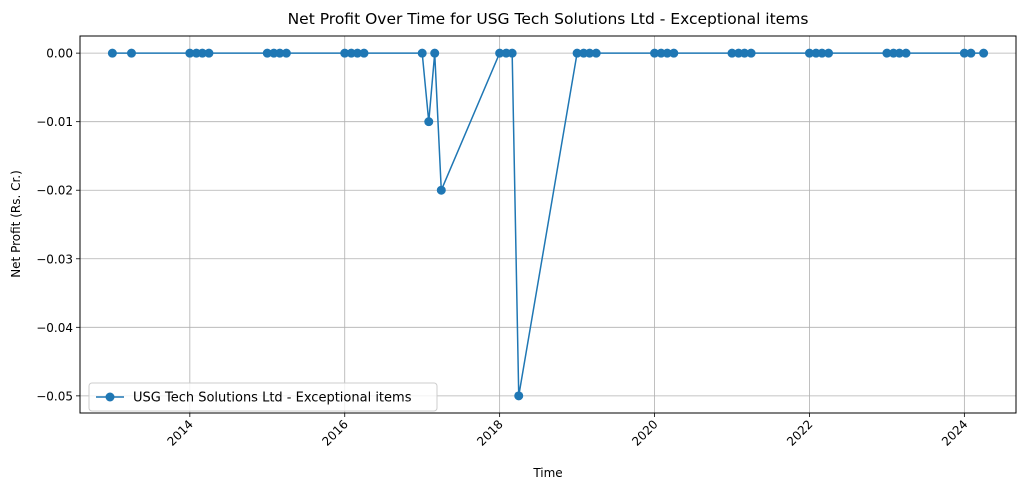 This screenshot has width=1021, height=491. What do you see at coordinates (54, 259) in the screenshot?
I see `y-tick-label: −0.03` at bounding box center [54, 259].